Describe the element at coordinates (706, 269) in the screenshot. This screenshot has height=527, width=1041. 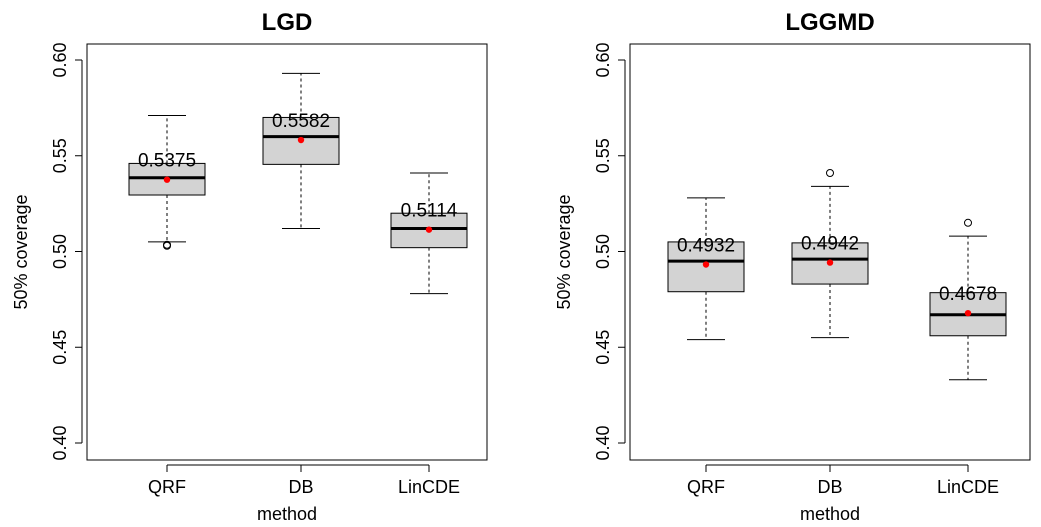
I see `box-qrf: 0.4932` at that location.